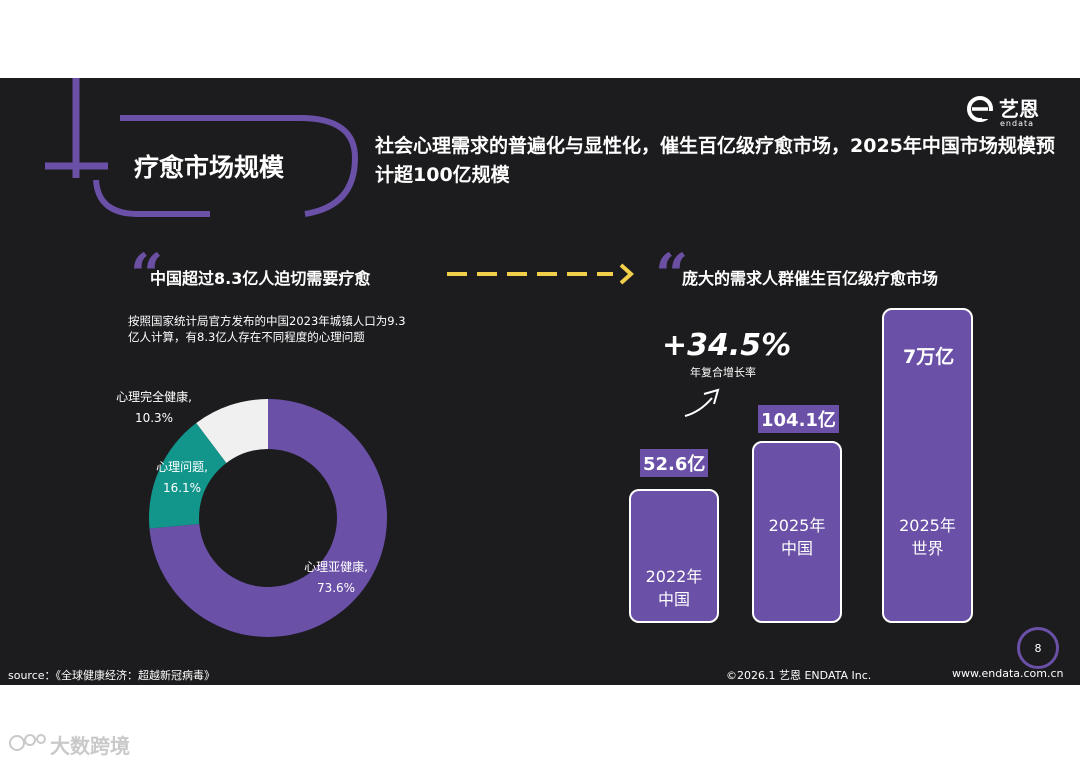 The image size is (1080, 763). Describe the element at coordinates (810, 278) in the screenshot. I see `right-panel-title: 庞大的需求人群催生百亿级疗愈市场` at that location.